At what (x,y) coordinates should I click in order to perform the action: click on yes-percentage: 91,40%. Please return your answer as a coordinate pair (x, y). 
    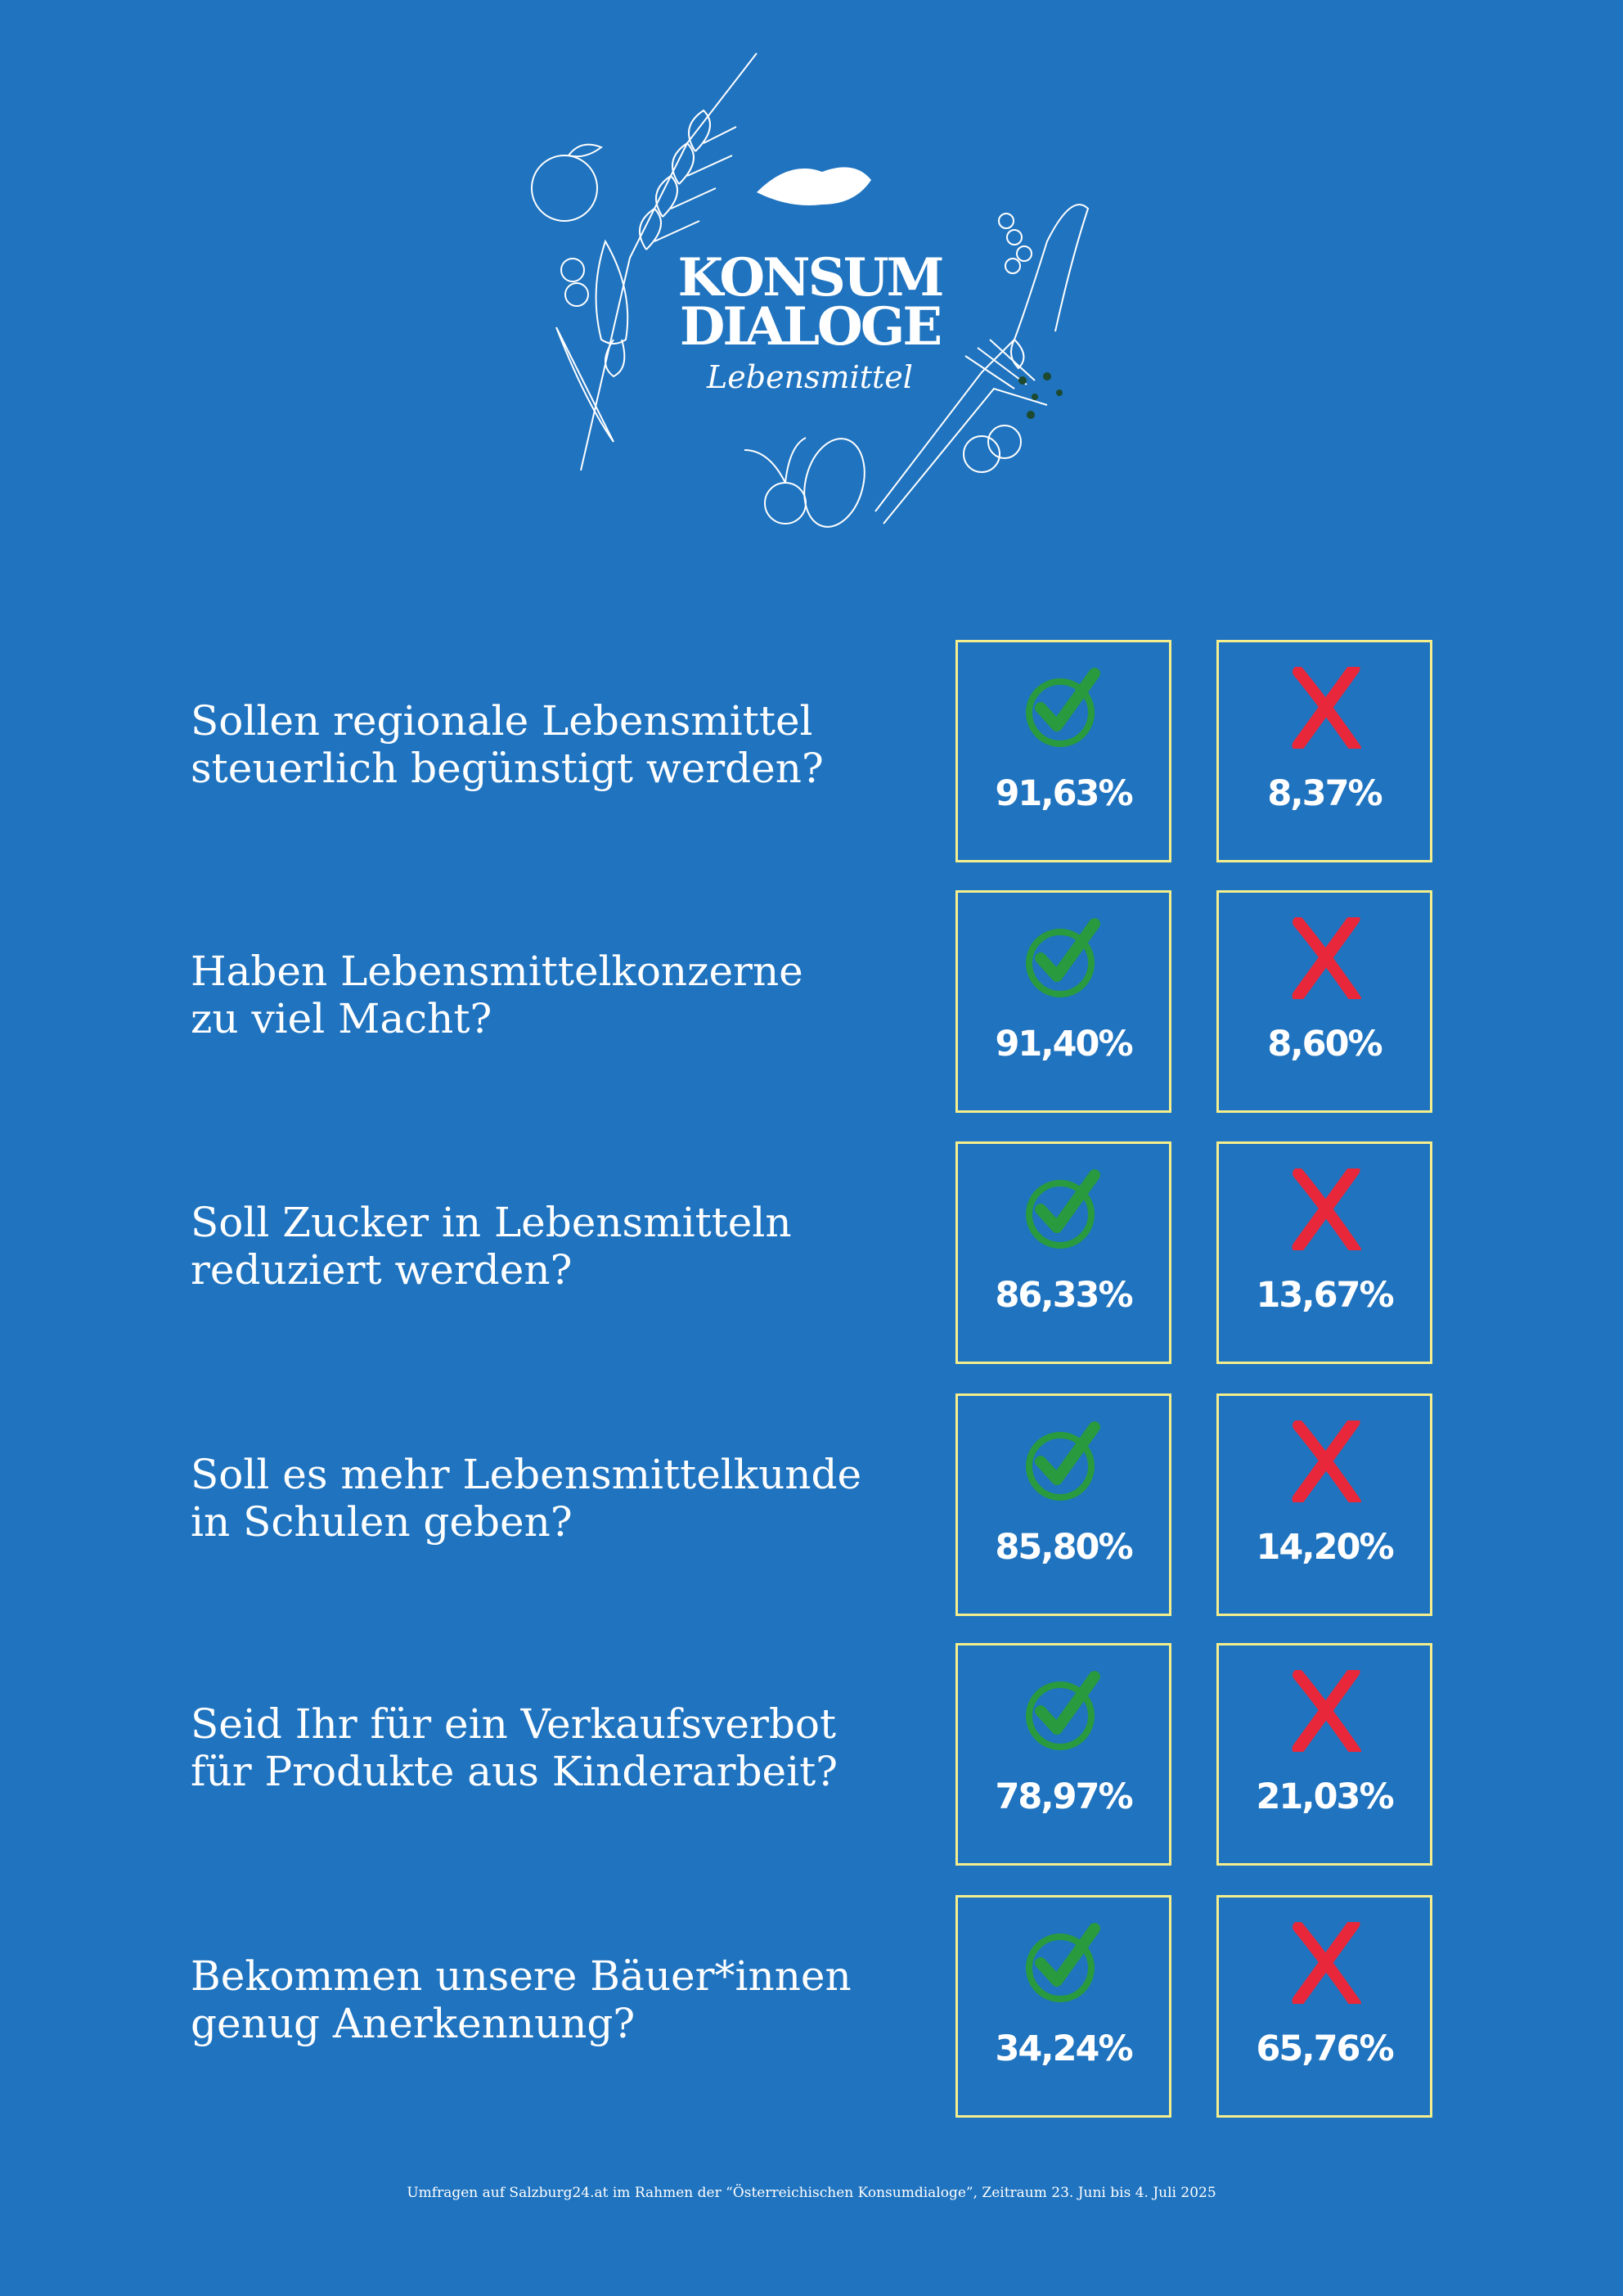
    Looking at the image, I should click on (1064, 1044).